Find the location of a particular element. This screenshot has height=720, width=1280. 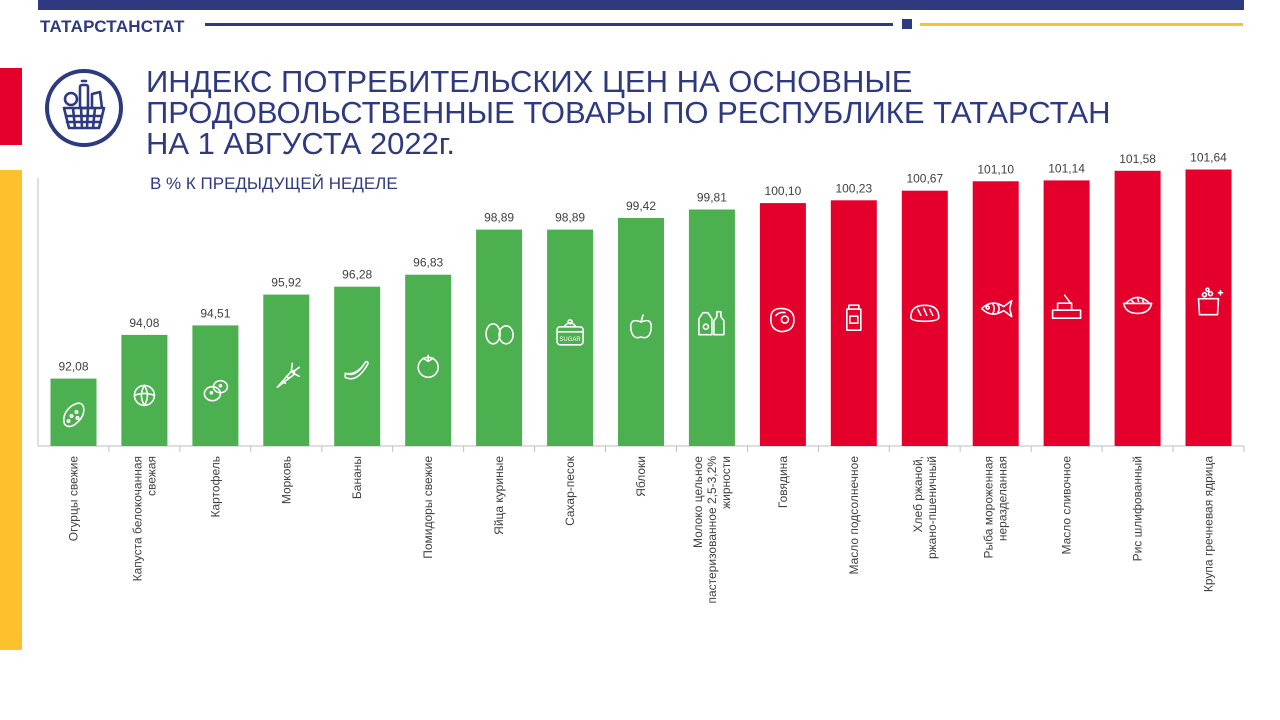

eggs-icon is located at coordinates (499, 333).